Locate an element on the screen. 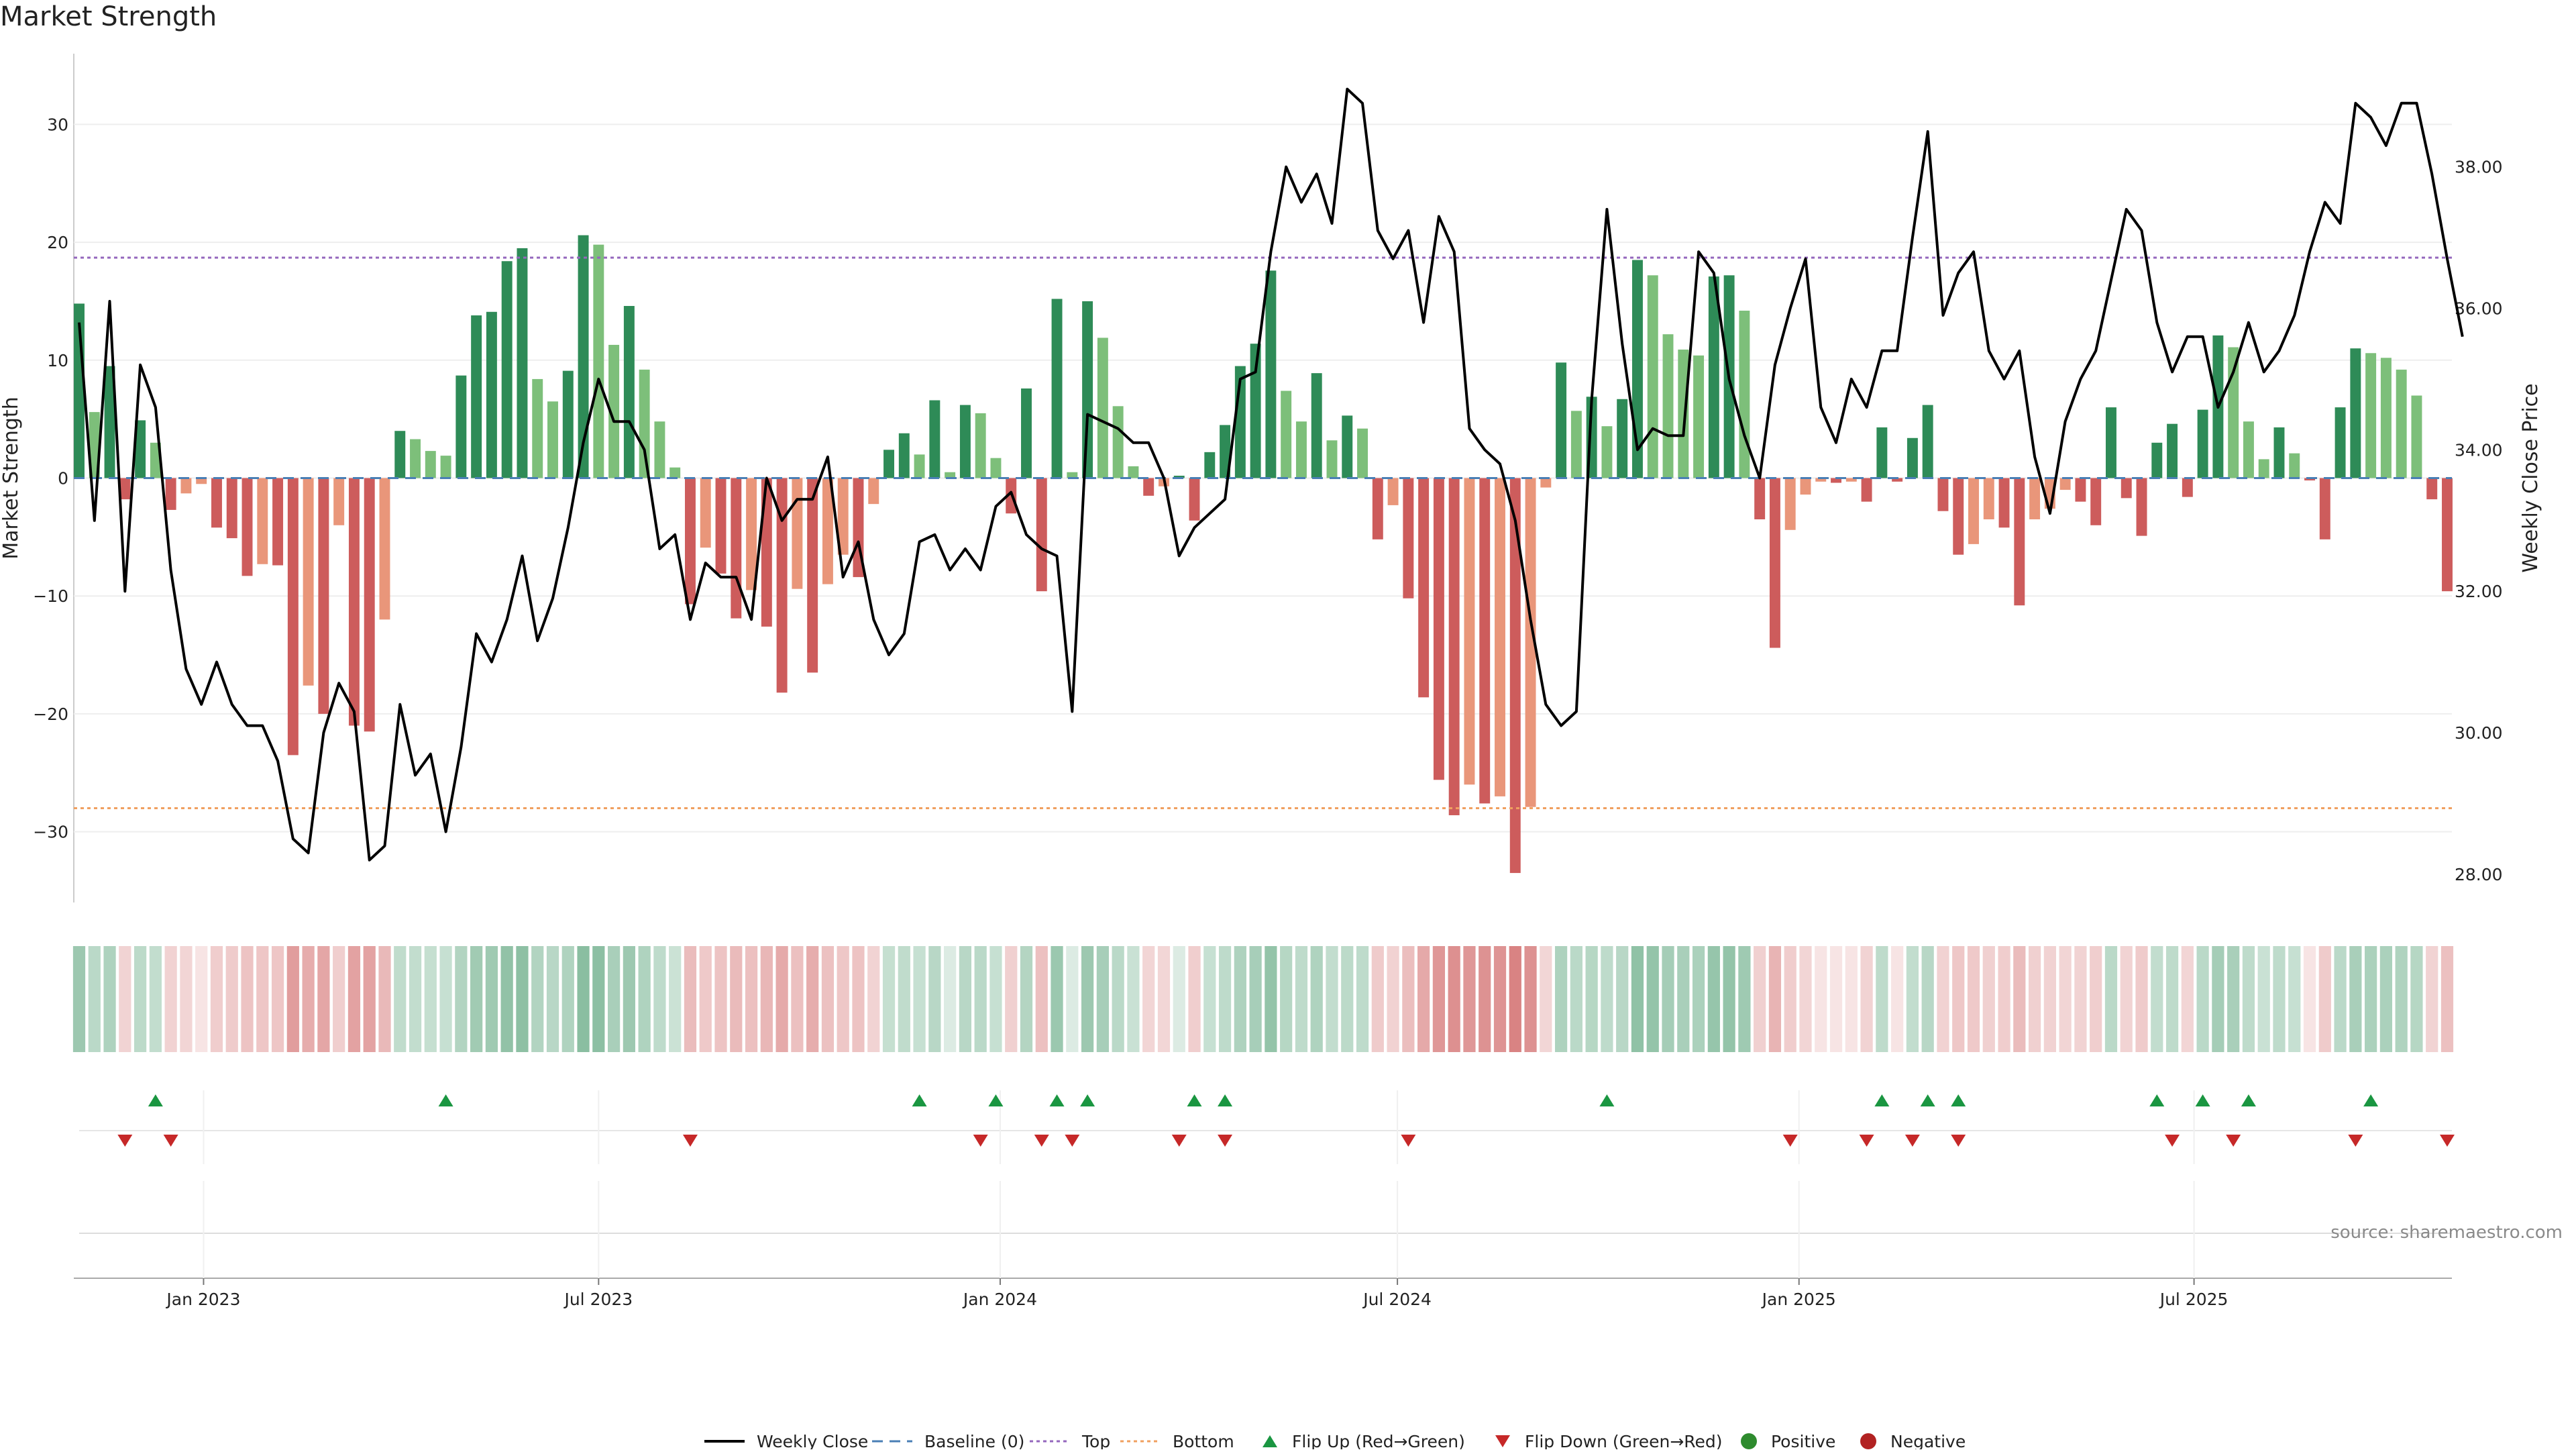 Image resolution: width=2576 pixels, height=1452 pixels. legend-label: Bottom is located at coordinates (1203, 1440).